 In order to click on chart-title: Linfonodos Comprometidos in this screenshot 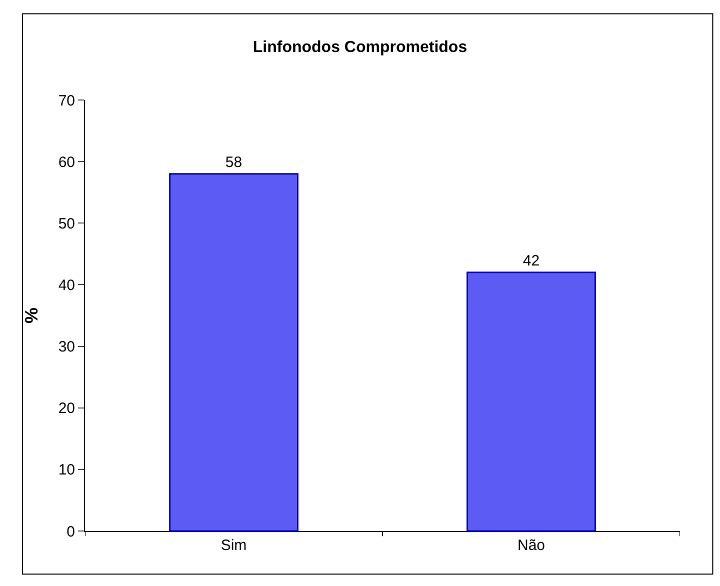, I will do `click(360, 47)`.